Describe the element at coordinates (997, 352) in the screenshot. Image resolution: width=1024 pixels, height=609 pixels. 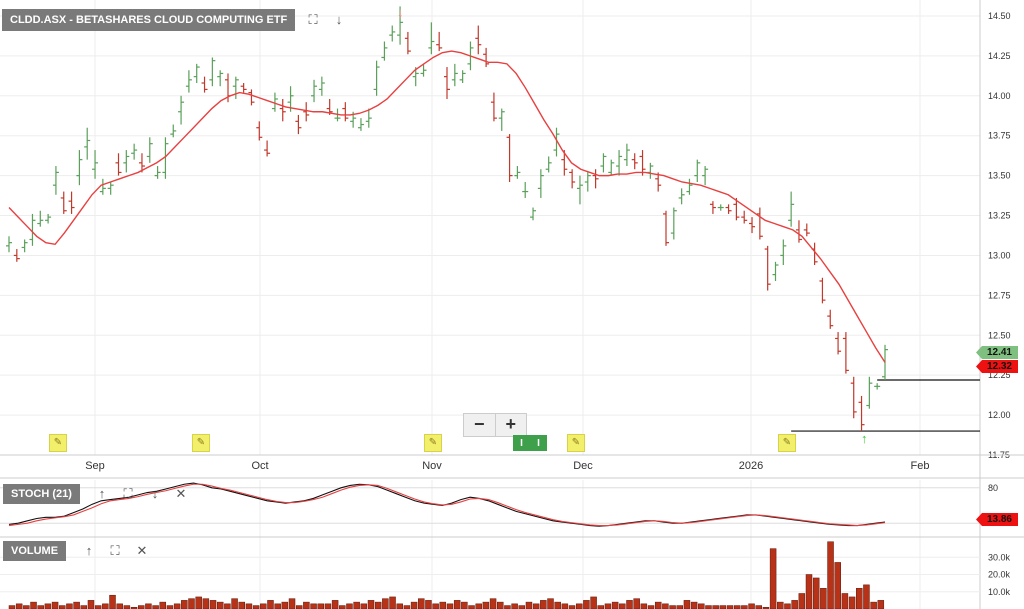
I see `last-price-tag: 12.41` at that location.